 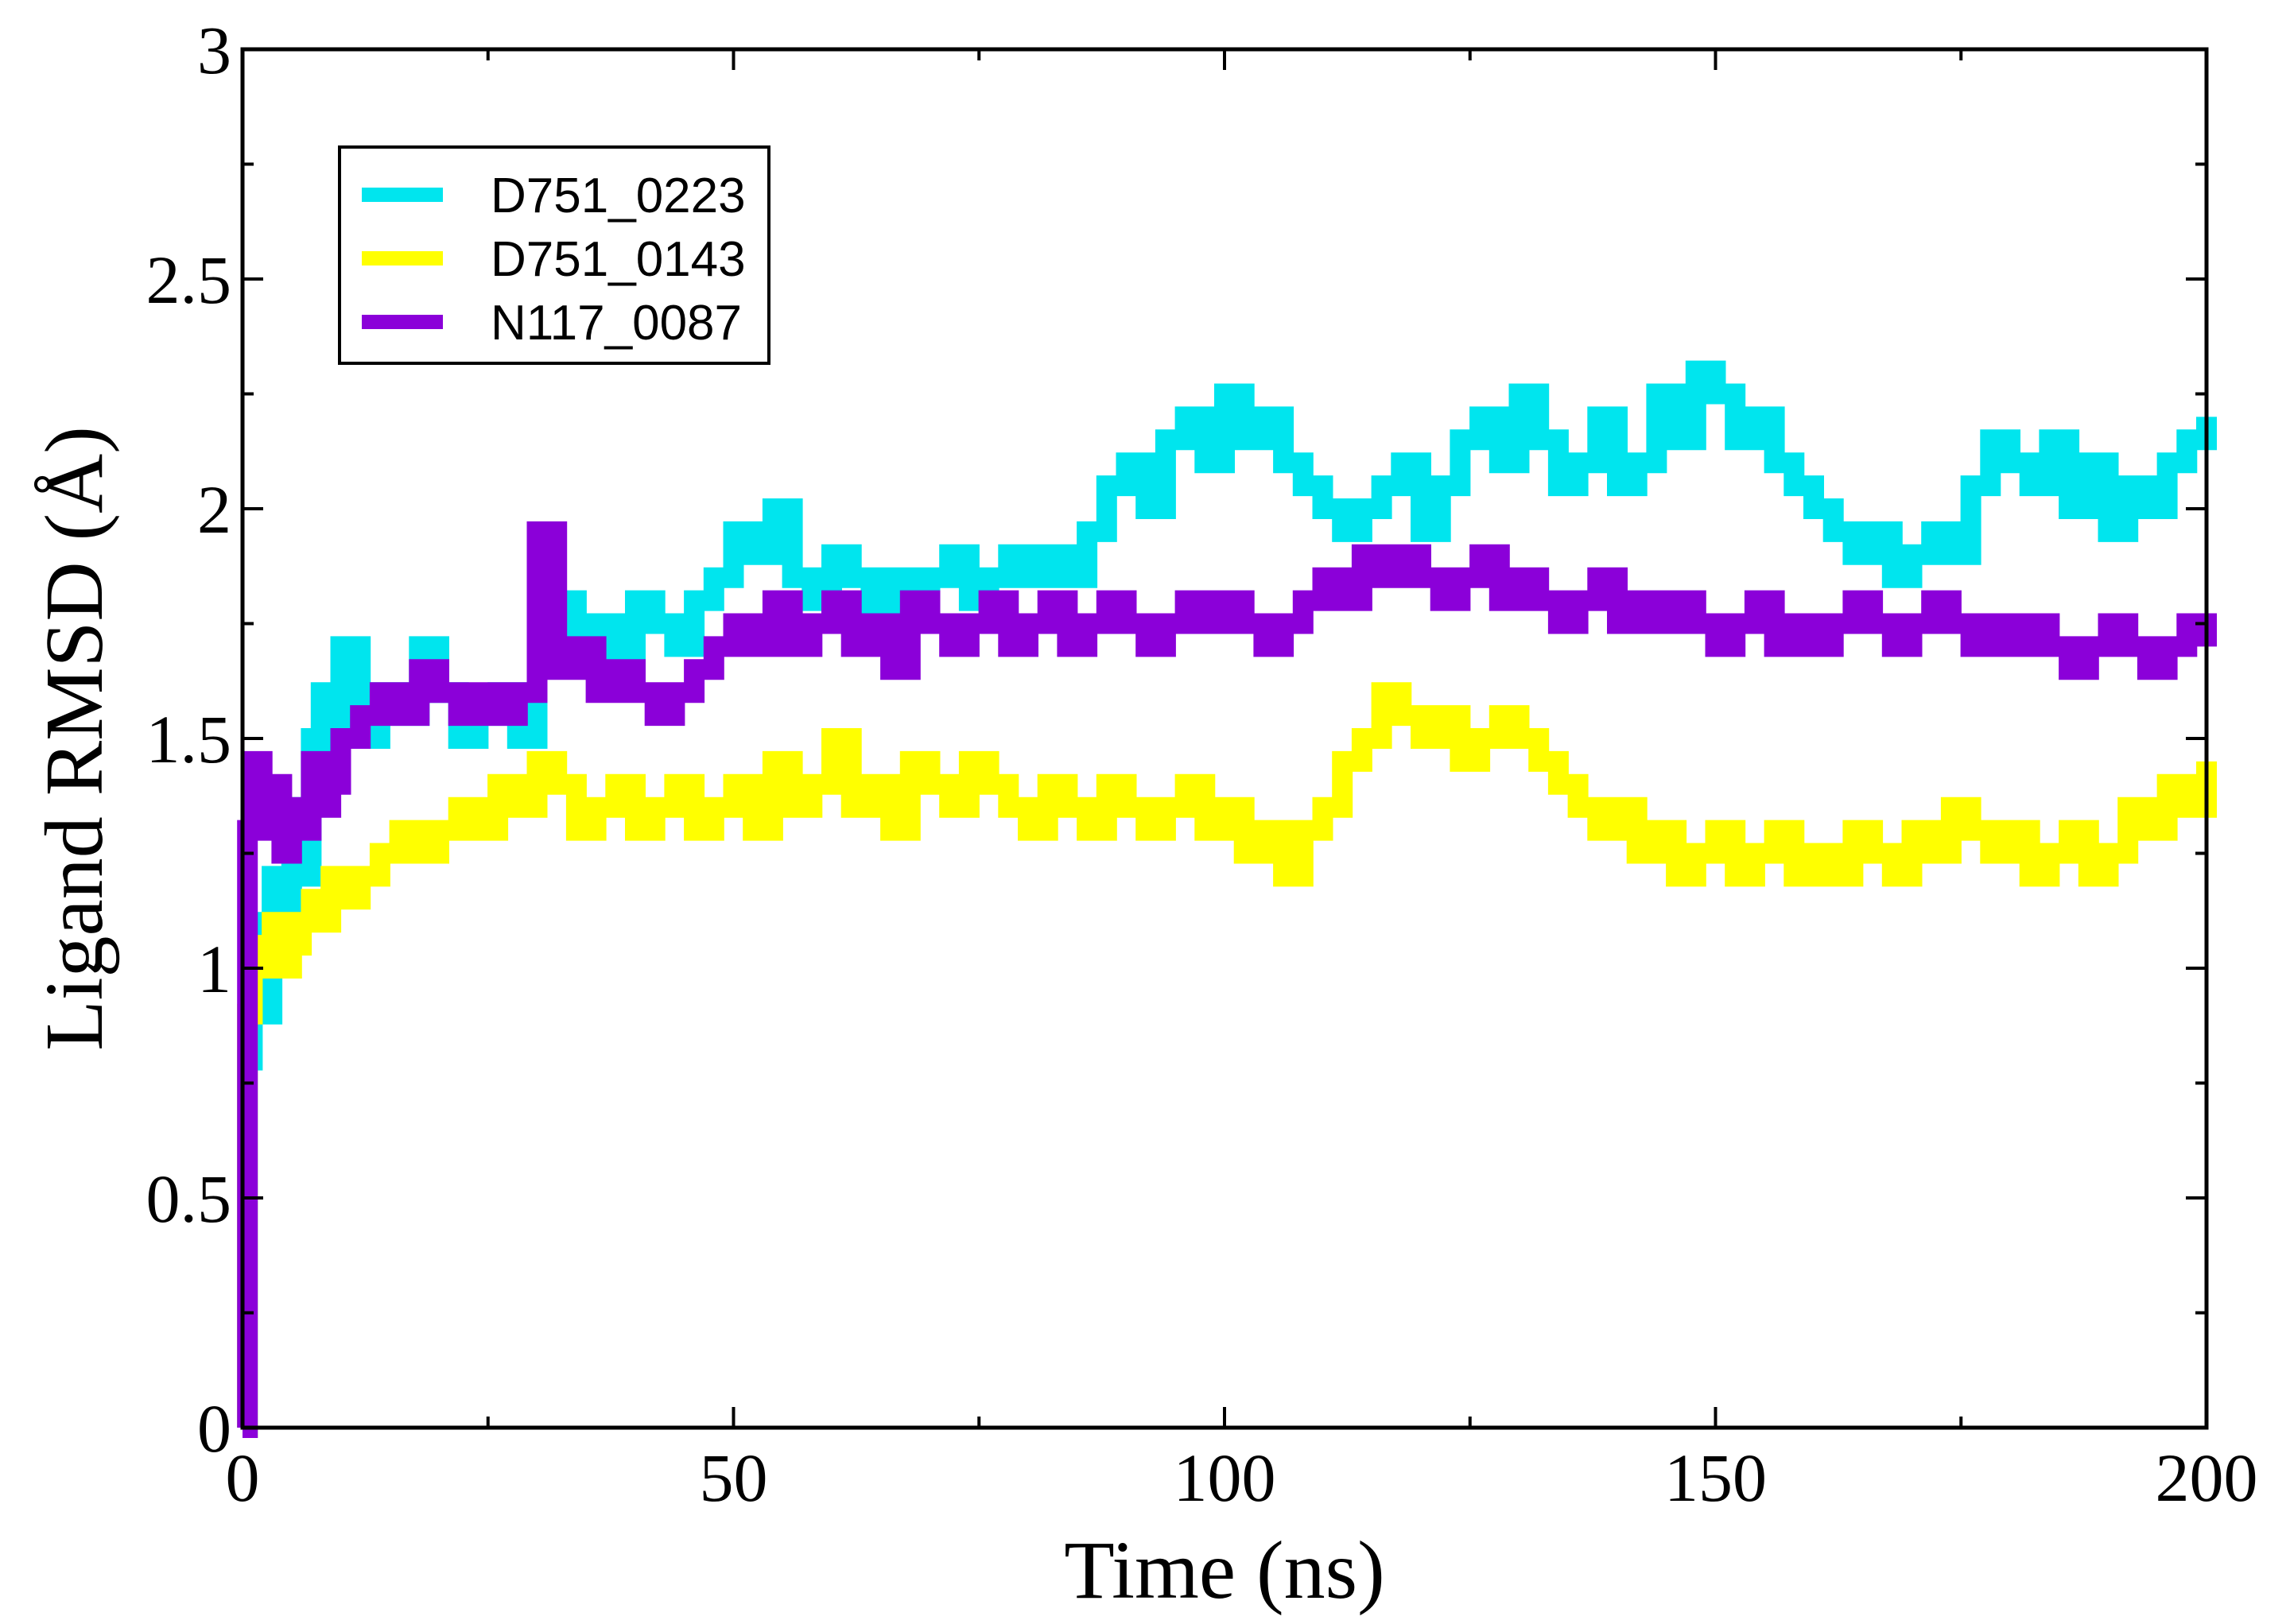 What do you see at coordinates (214, 1428) in the screenshot?
I see `y-tick-label: 0` at bounding box center [214, 1428].